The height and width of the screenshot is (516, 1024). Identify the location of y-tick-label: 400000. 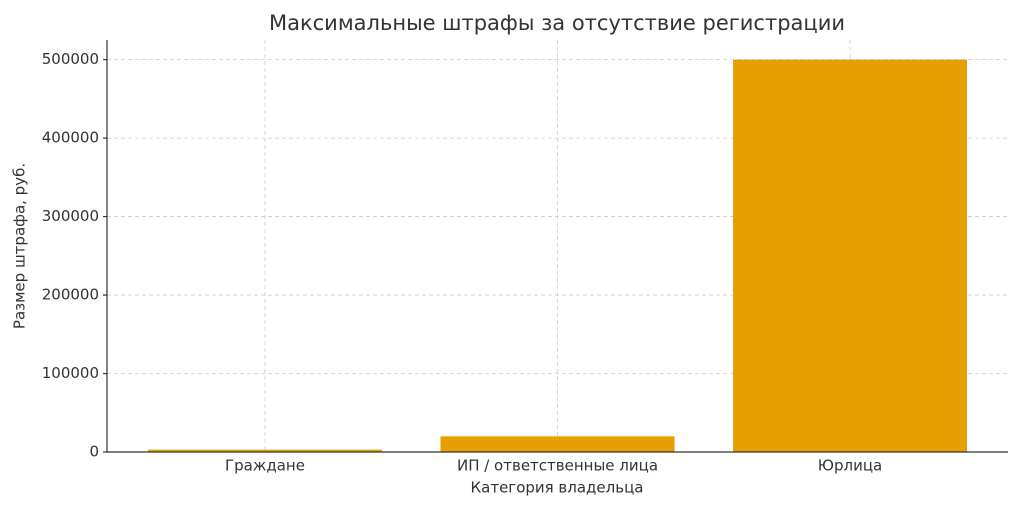
(70, 138).